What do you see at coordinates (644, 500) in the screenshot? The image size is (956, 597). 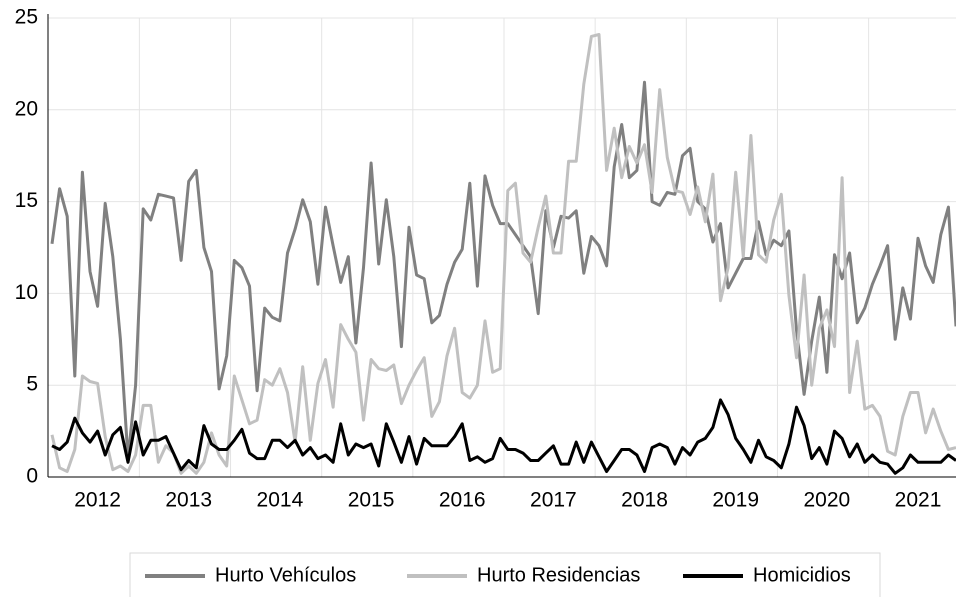 I see `x-tick-label: 2018` at bounding box center [644, 500].